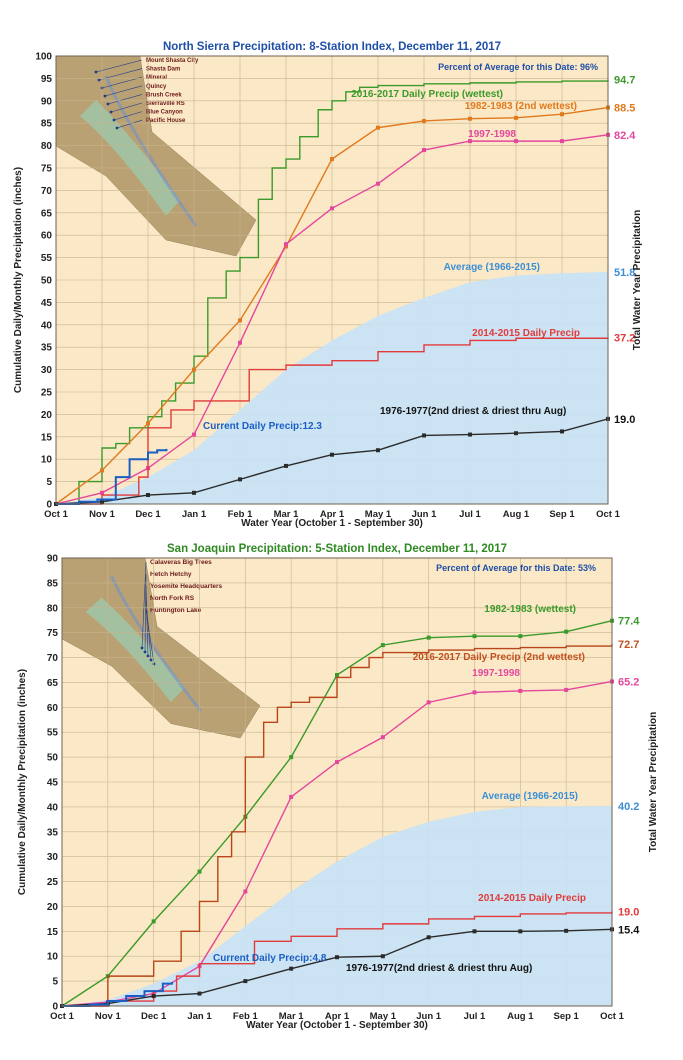 The image size is (683, 1060). Describe the element at coordinates (53, 932) in the screenshot. I see `y-tick-label: 15` at that location.